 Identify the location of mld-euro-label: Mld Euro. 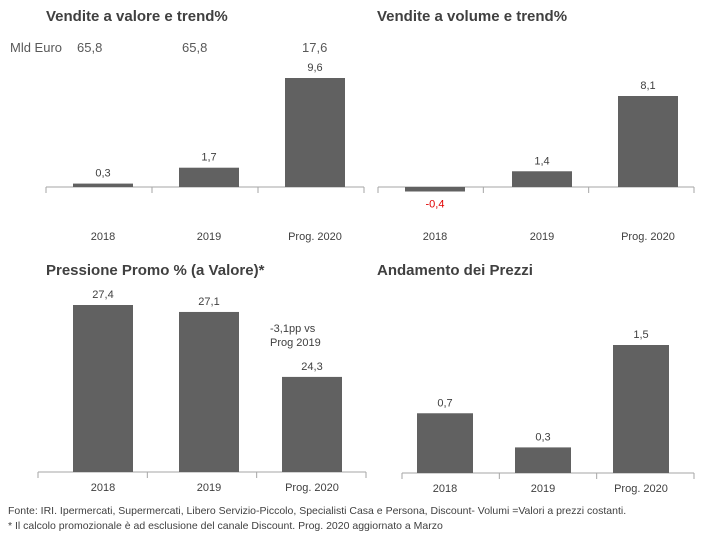
(36, 47).